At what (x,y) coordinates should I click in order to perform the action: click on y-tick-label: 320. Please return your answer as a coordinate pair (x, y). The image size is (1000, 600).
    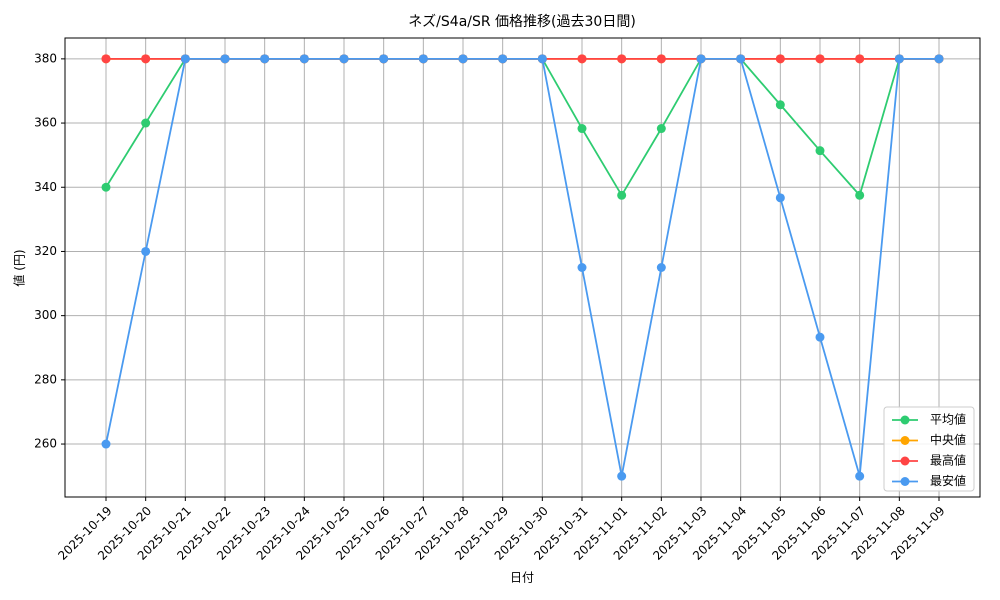
    Looking at the image, I should click on (45, 251).